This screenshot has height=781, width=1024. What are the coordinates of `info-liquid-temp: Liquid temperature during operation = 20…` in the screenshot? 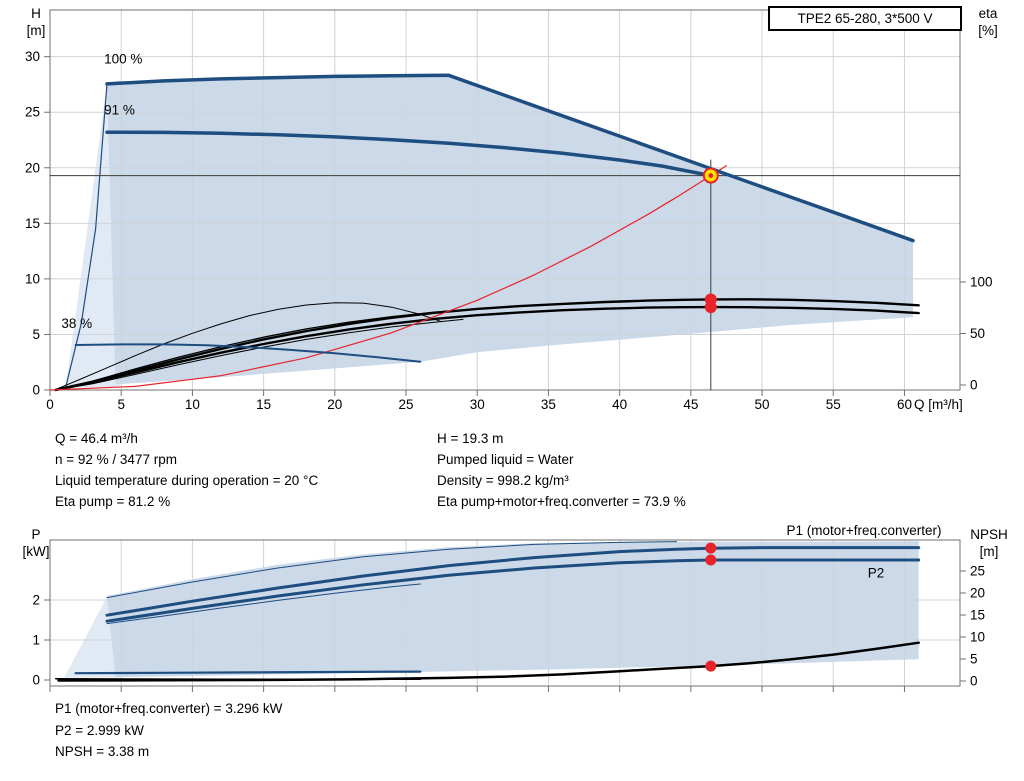 It's located at (187, 480).